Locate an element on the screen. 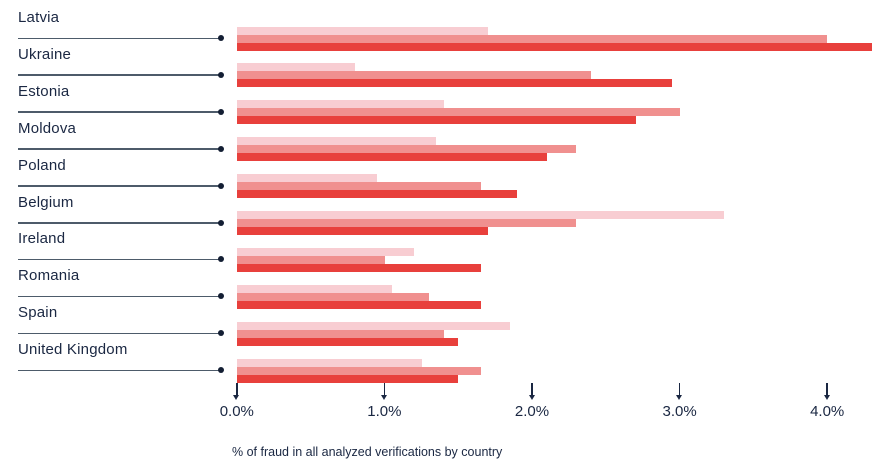  chart-row: Ireland is located at coordinates (441, 251).